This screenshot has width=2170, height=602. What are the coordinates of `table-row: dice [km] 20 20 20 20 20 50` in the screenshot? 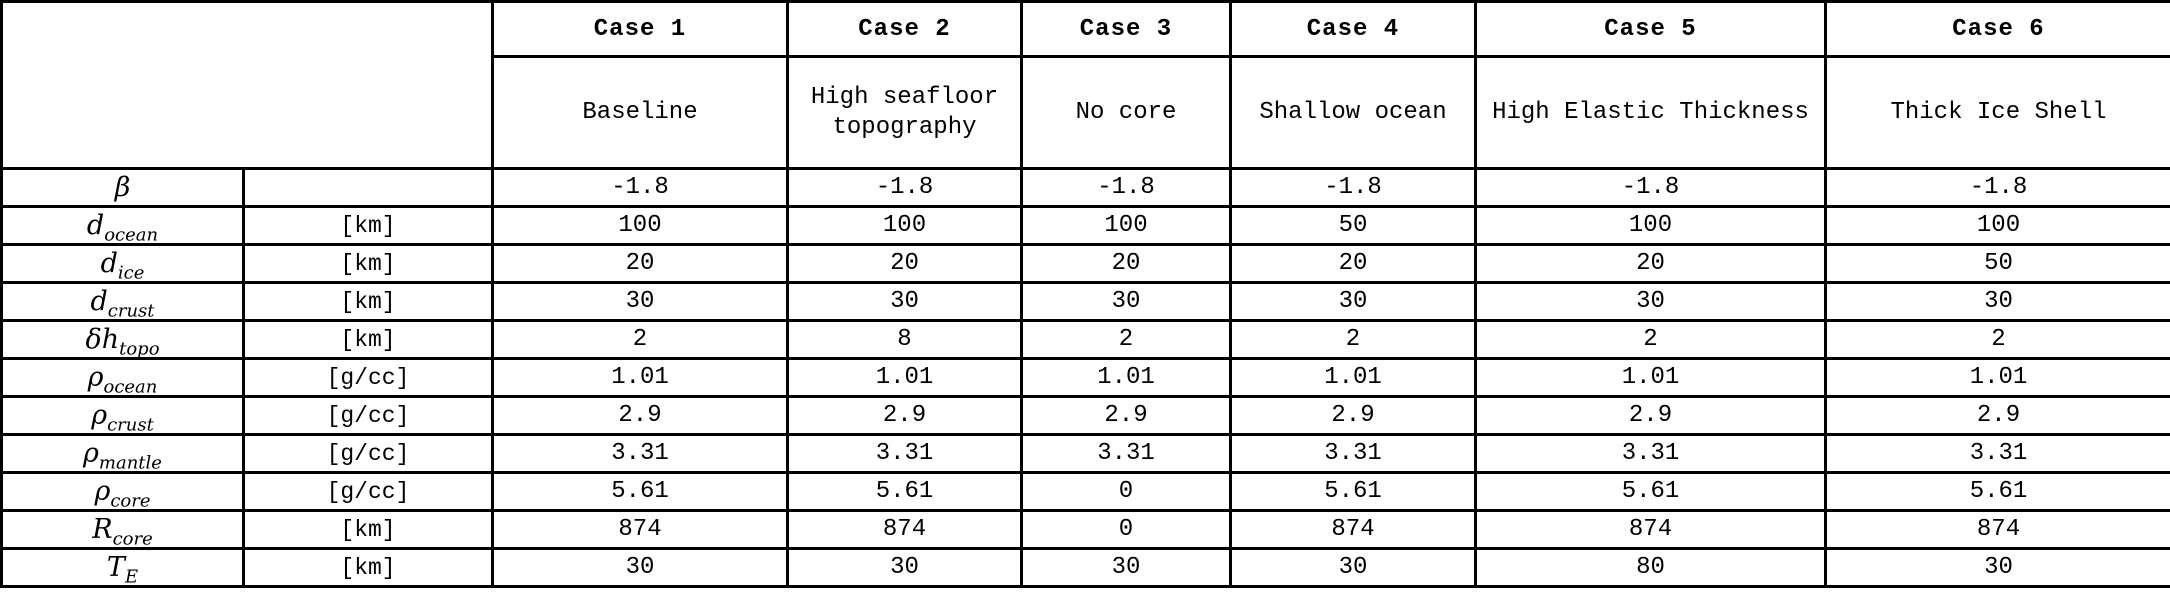 It's located at (1085, 263).